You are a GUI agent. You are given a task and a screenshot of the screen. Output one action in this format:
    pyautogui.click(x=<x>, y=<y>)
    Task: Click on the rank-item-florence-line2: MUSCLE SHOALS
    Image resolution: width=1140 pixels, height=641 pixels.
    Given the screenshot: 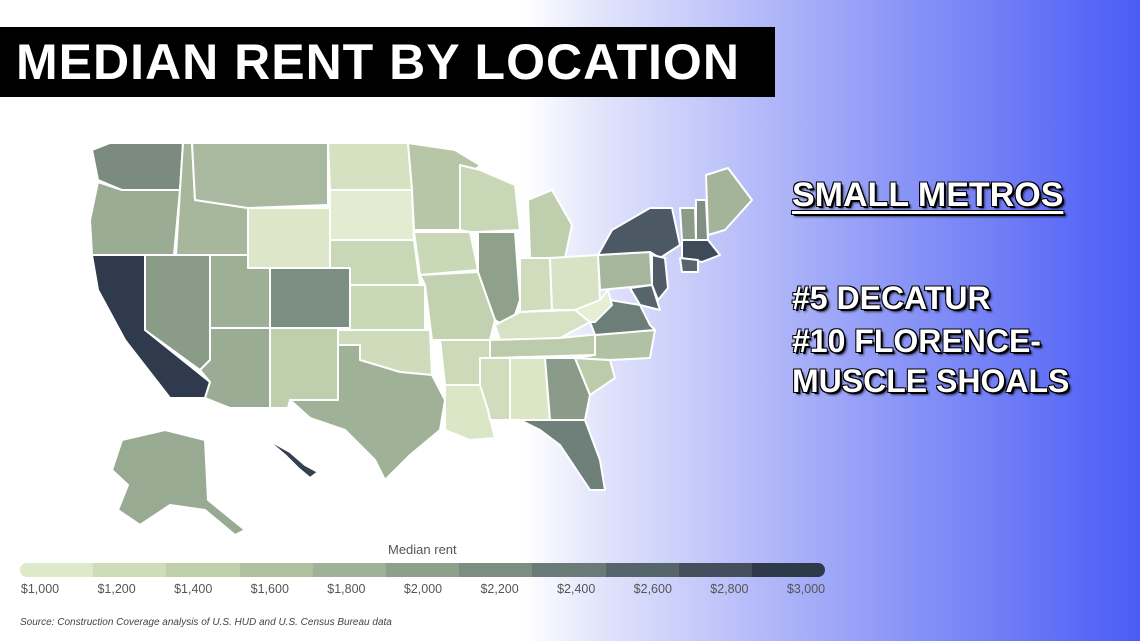 What is the action you would take?
    pyautogui.click(x=931, y=381)
    